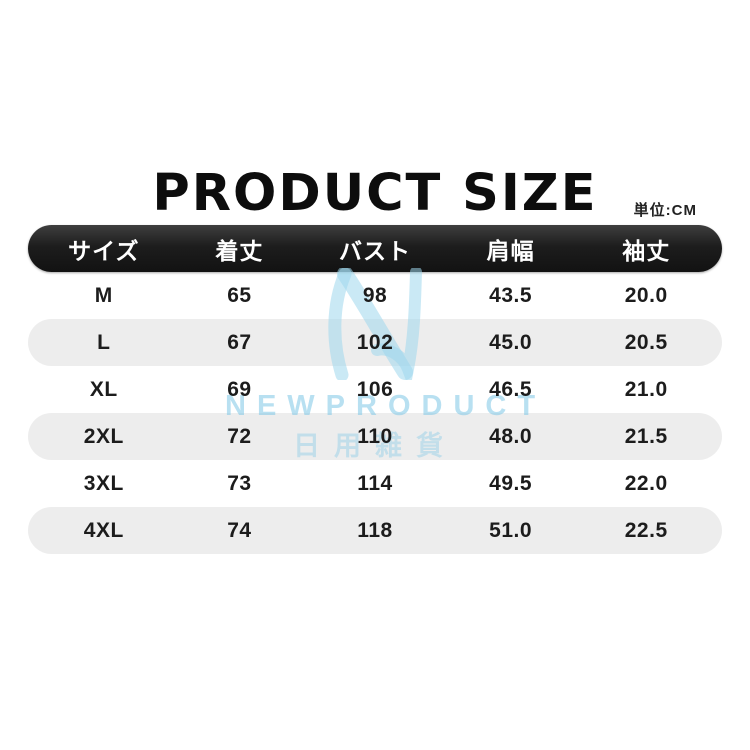 Image resolution: width=750 pixels, height=750 pixels. Describe the element at coordinates (239, 483) in the screenshot. I see `length-cell: 73` at that location.